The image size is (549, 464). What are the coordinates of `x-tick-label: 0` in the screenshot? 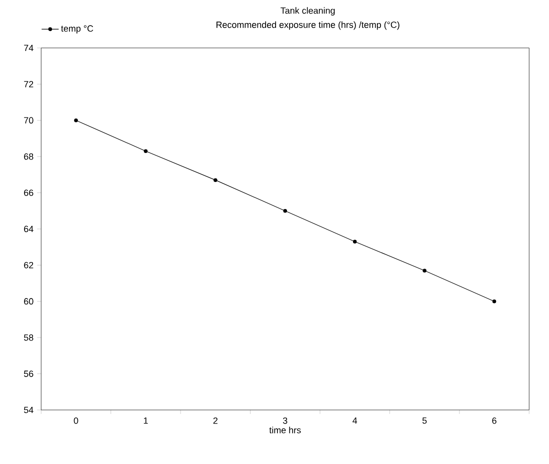 It's located at (76, 421).